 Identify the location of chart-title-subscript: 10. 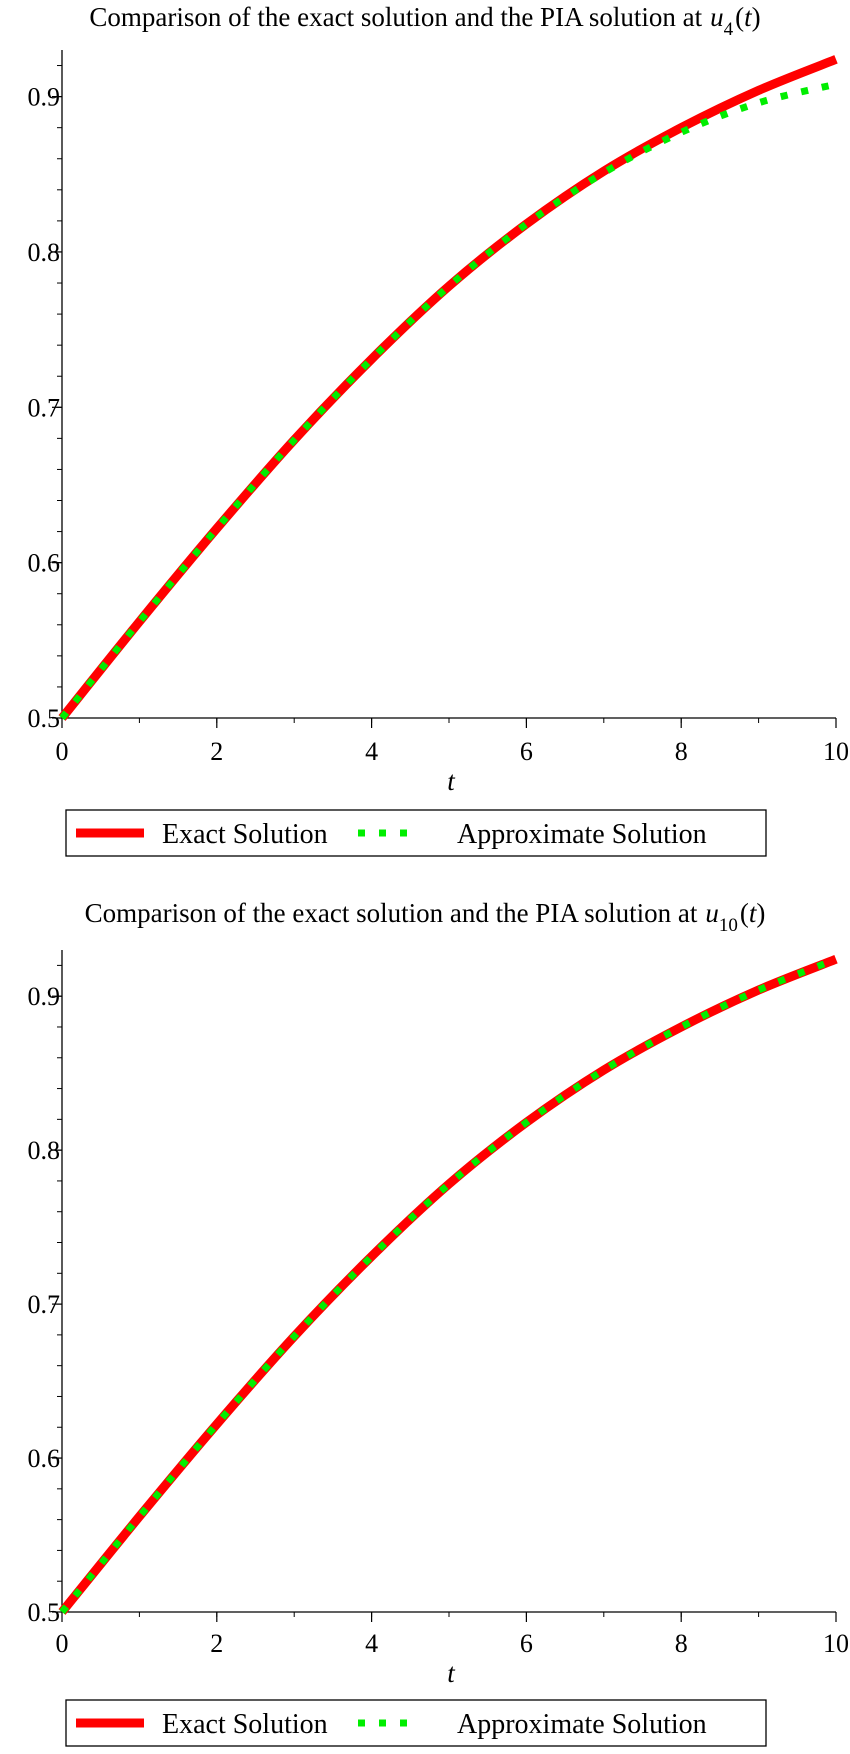
(728, 925).